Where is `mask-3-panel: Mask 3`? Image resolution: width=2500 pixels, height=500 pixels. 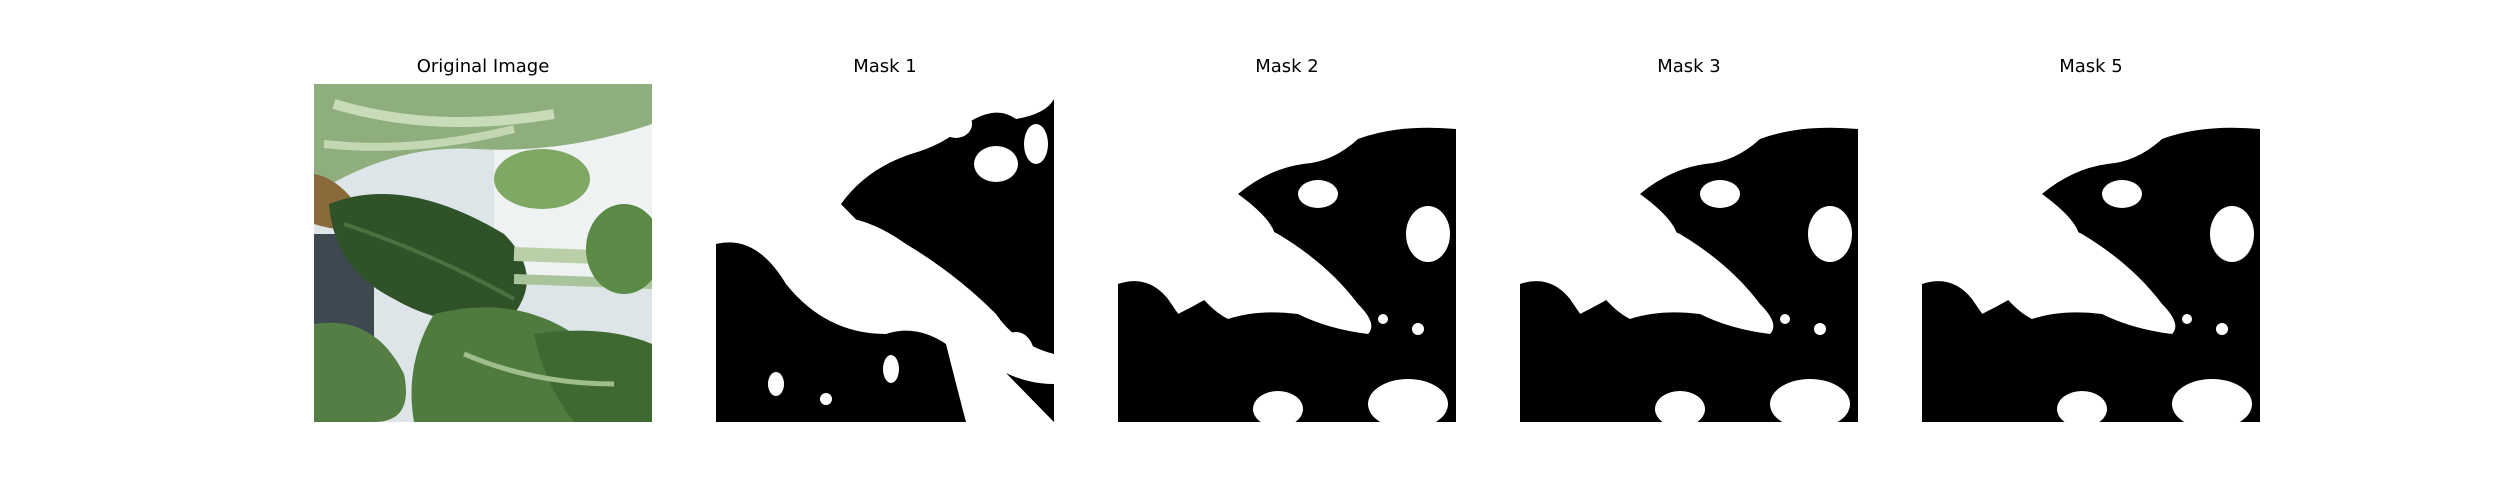 mask-3-panel: Mask 3 is located at coordinates (1689, 236).